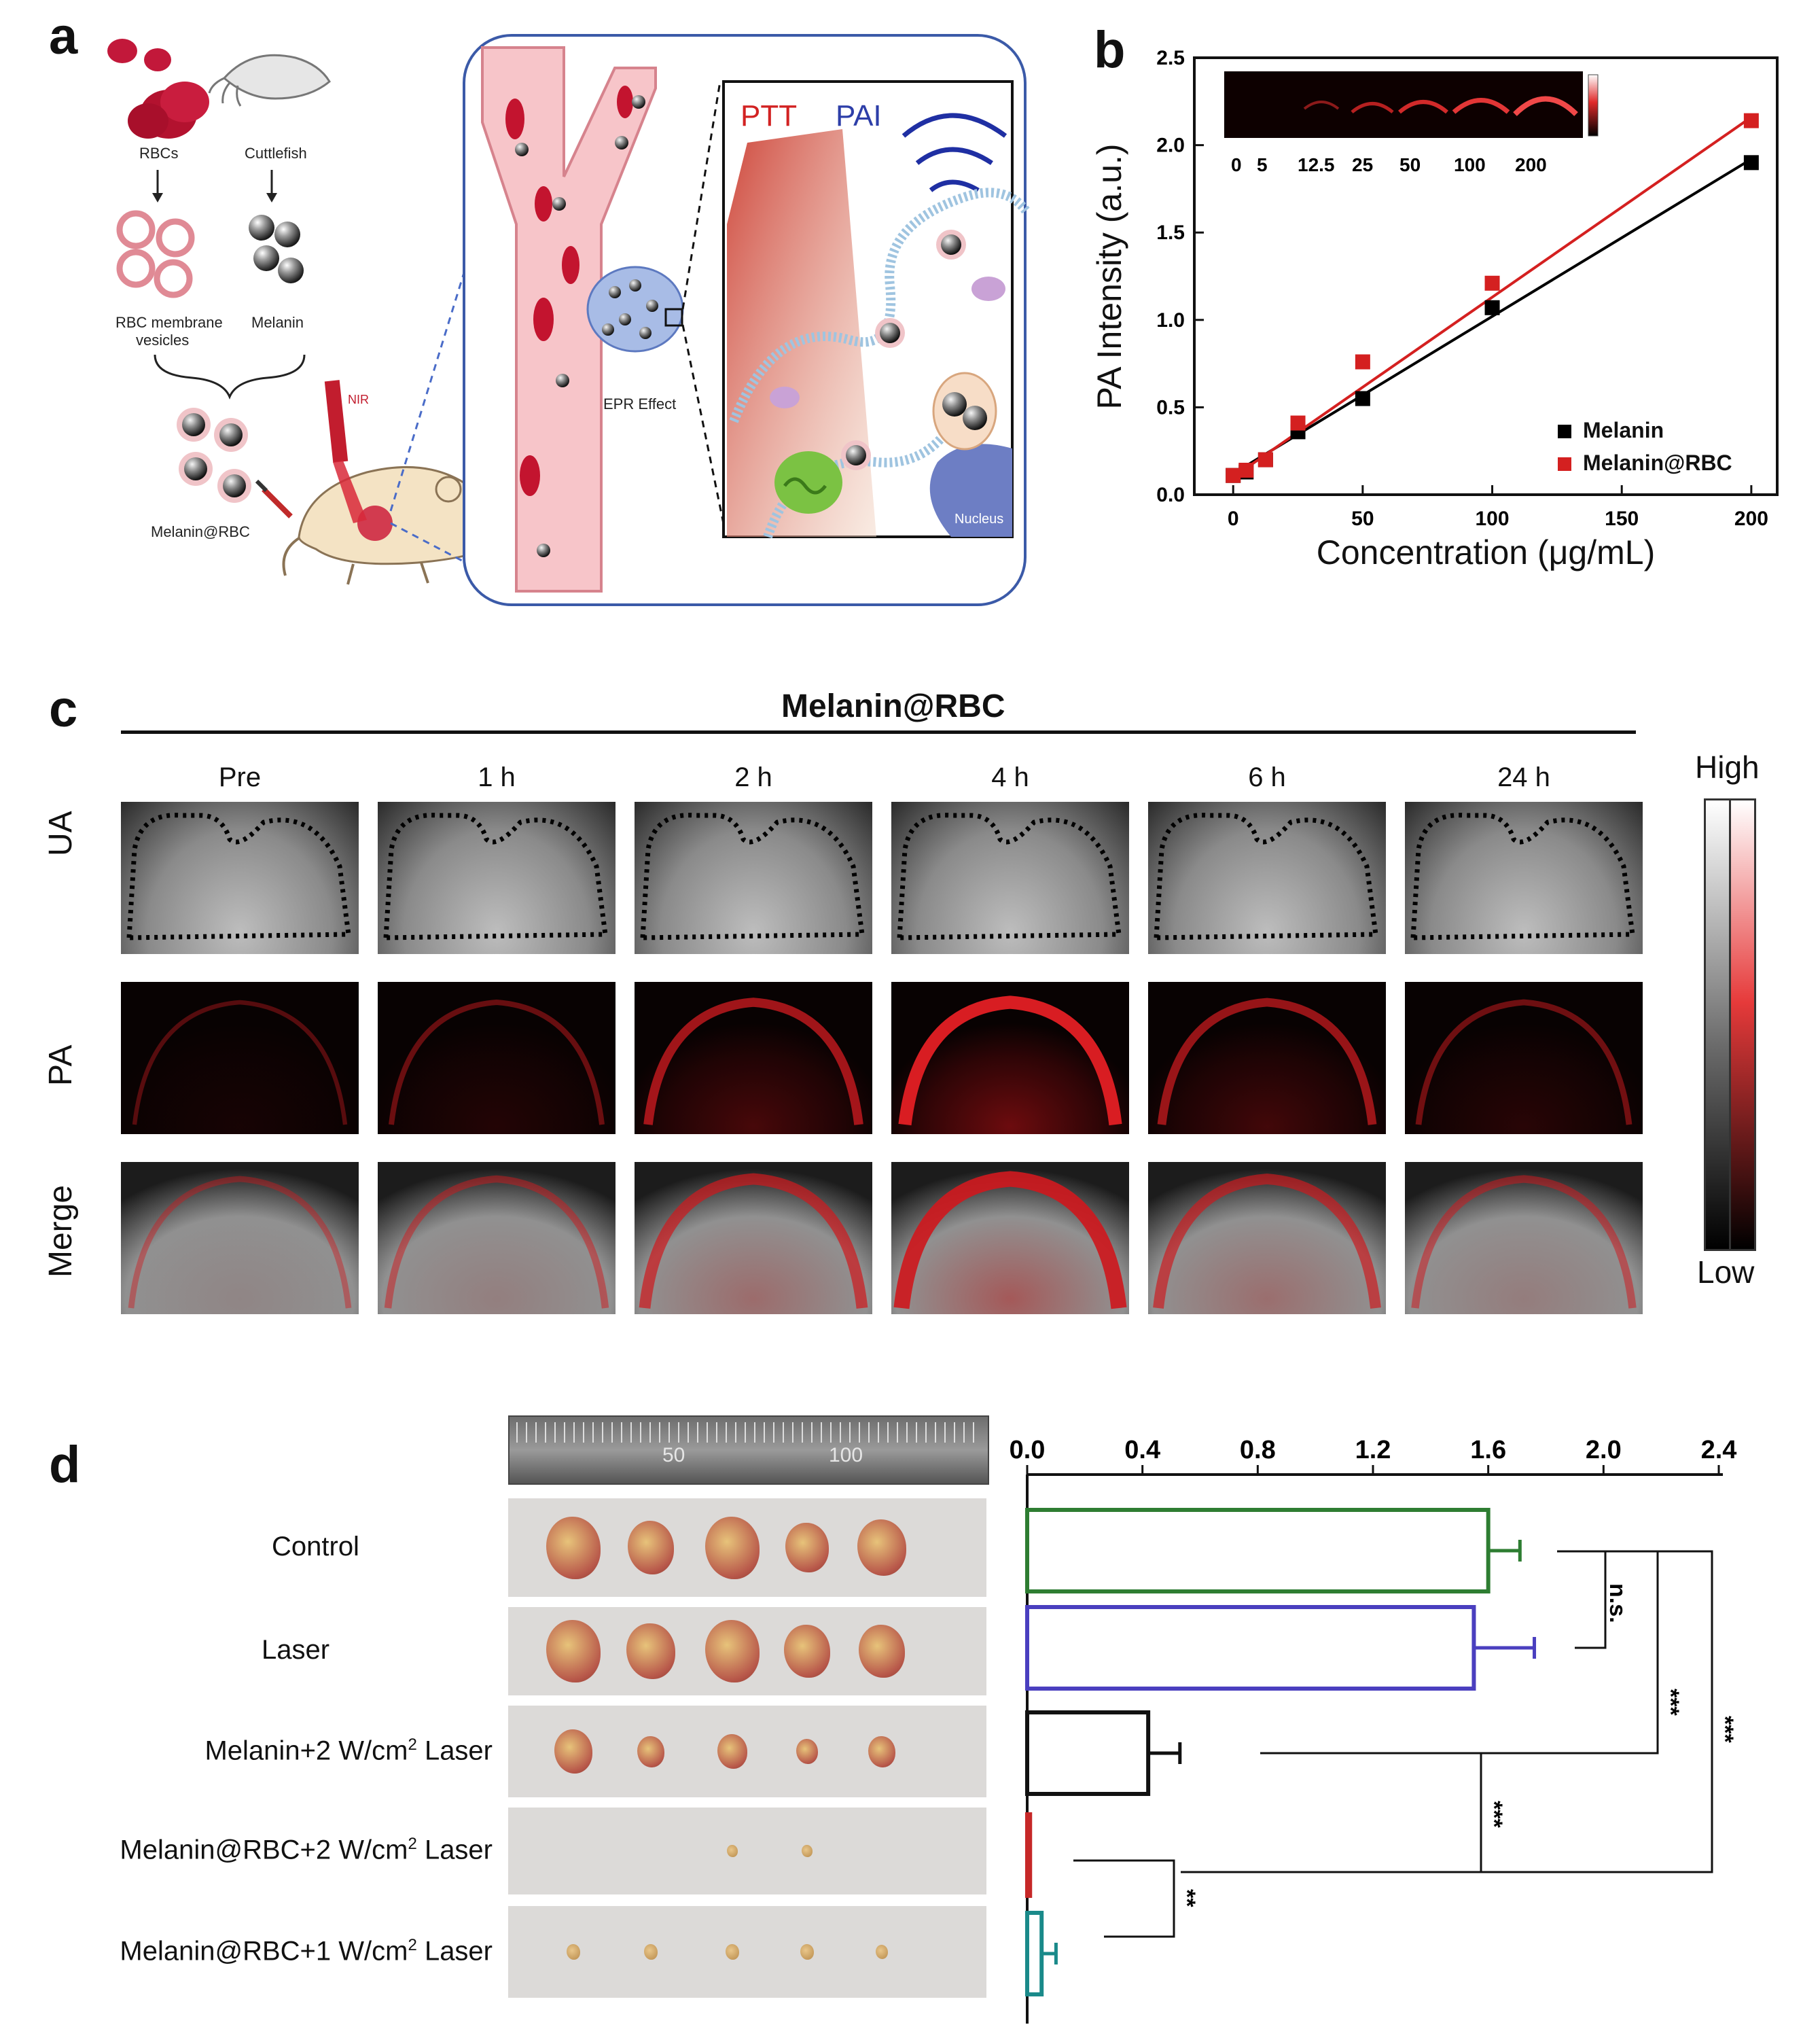 This screenshot has width=1820, height=2027. I want to click on group-label: Control, so click(315, 1546).